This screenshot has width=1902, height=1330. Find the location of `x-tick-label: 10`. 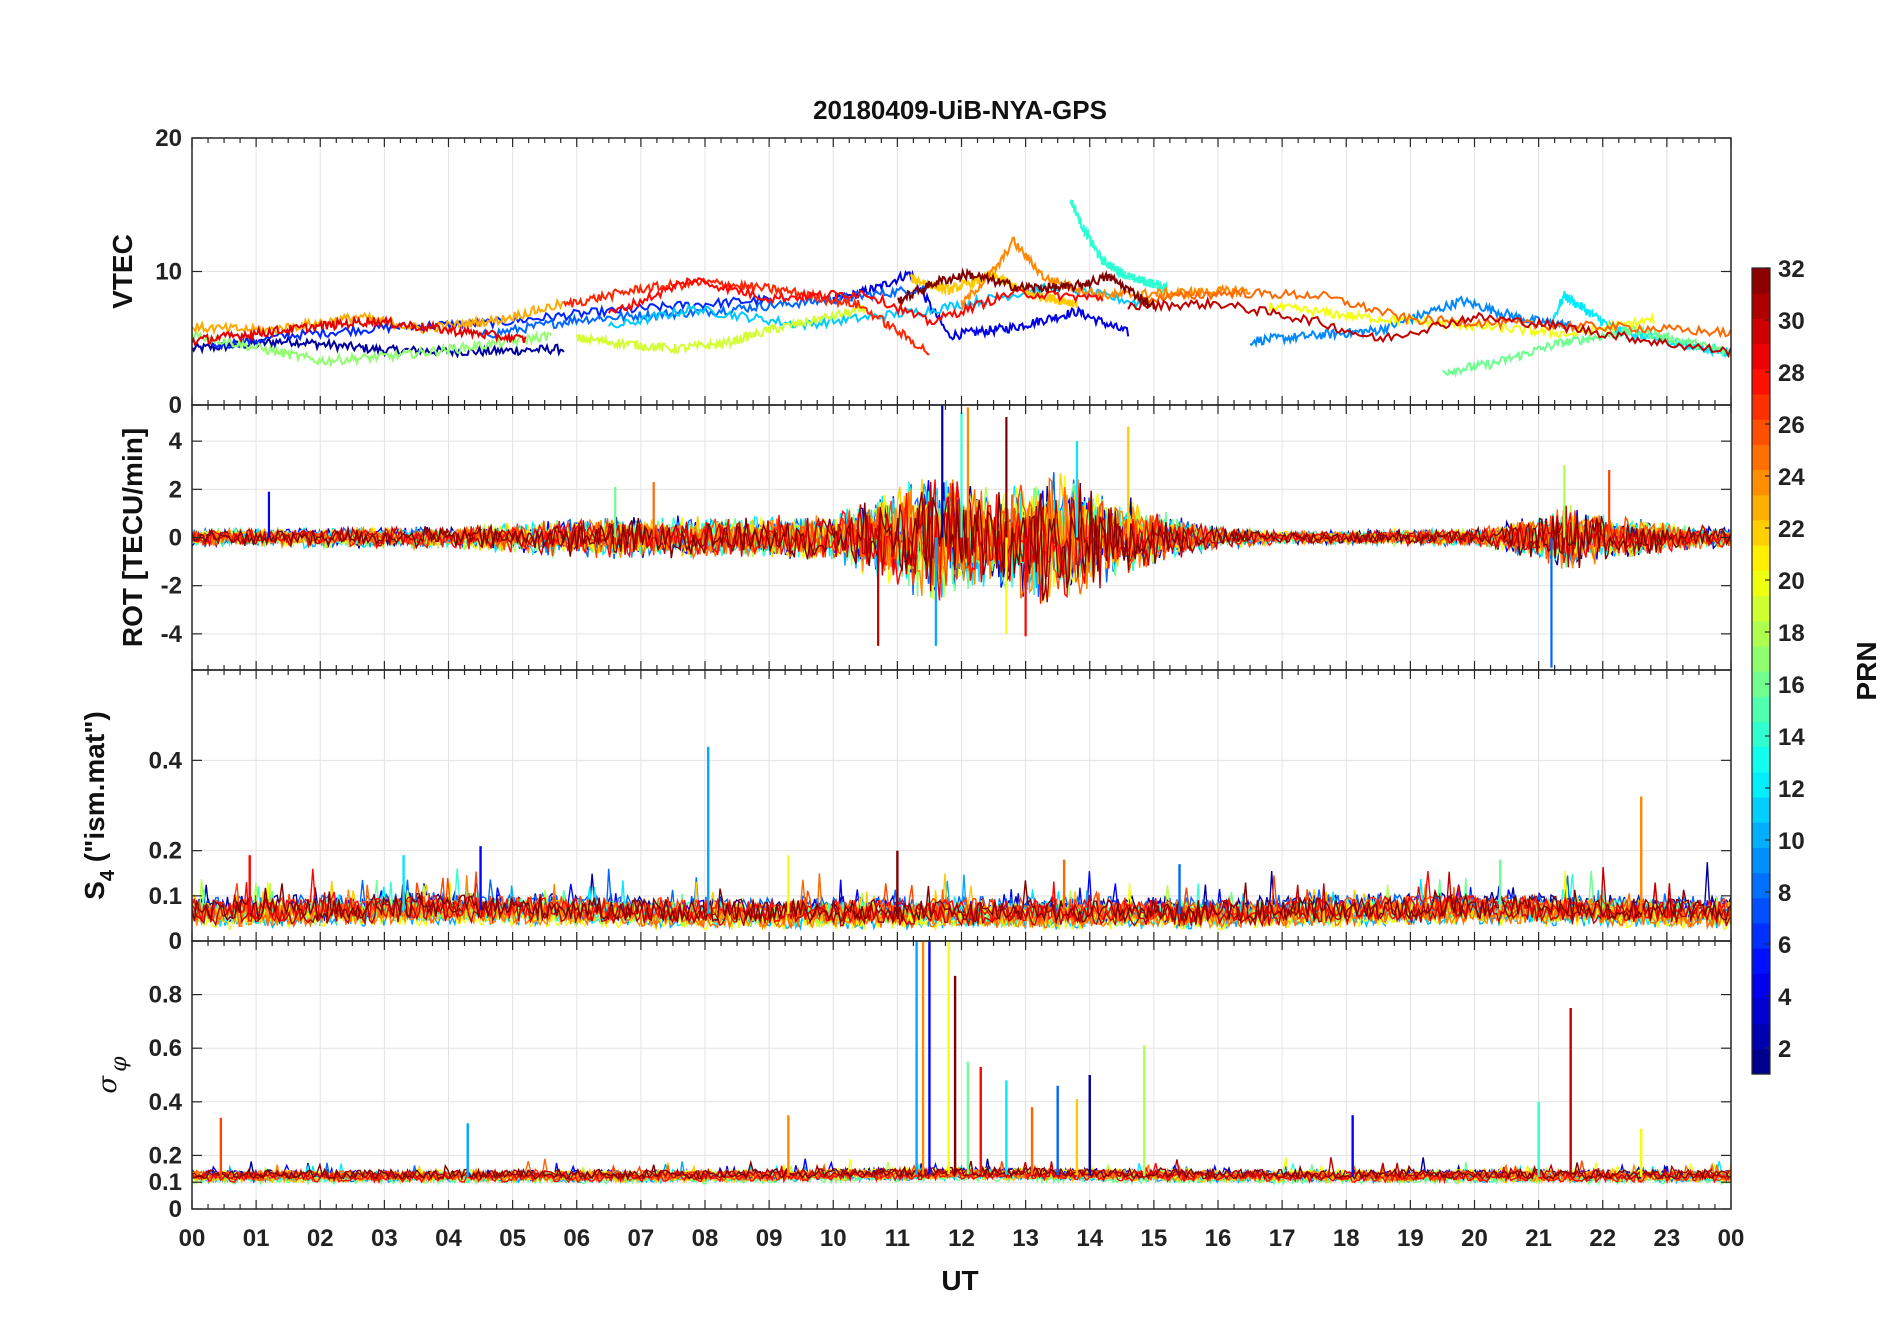

x-tick-label: 10 is located at coordinates (833, 1238).